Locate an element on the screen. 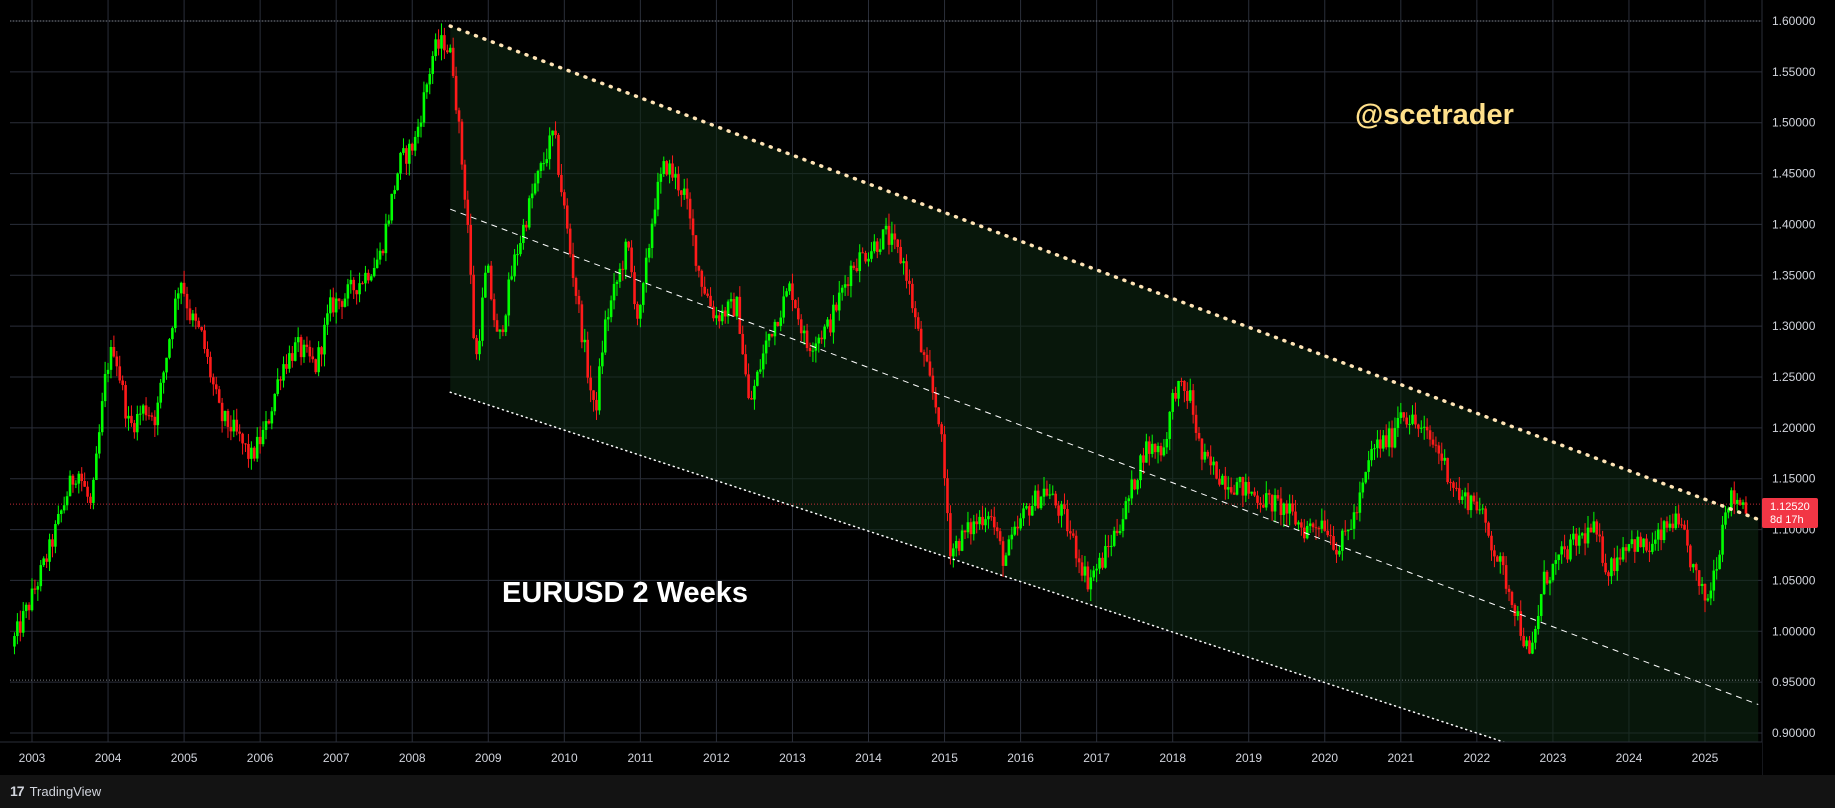 This screenshot has width=1835, height=808. year-tick-label: 2022 is located at coordinates (1477, 758).